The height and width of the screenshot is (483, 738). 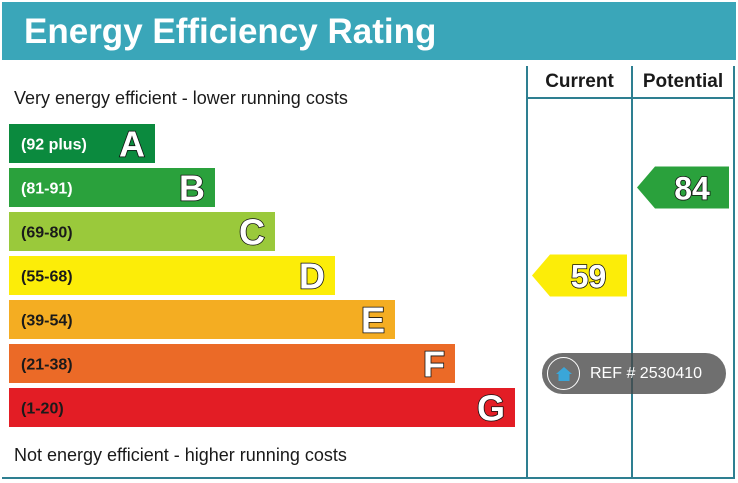 What do you see at coordinates (646, 373) in the screenshot?
I see `ref-text: REF # 2530410` at bounding box center [646, 373].